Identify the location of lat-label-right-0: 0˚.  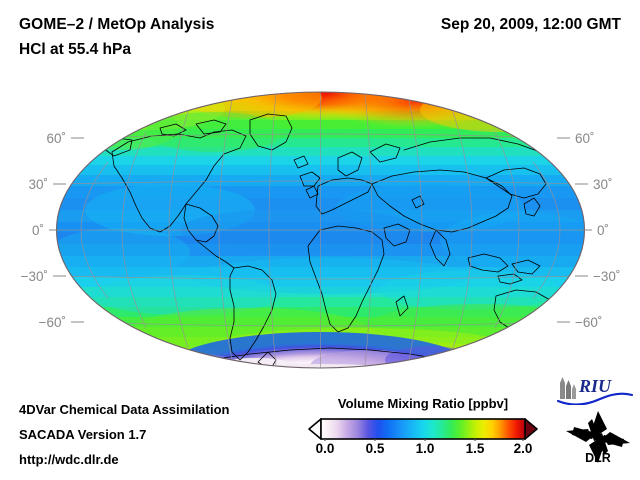
(603, 230).